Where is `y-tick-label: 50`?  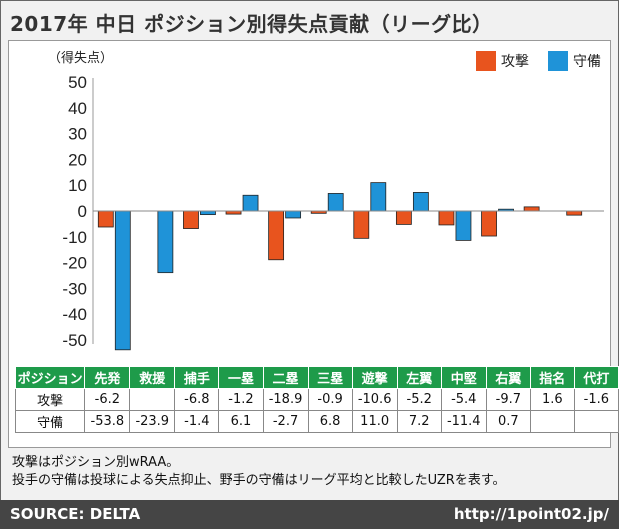 y-tick-label: 50 is located at coordinates (77, 82).